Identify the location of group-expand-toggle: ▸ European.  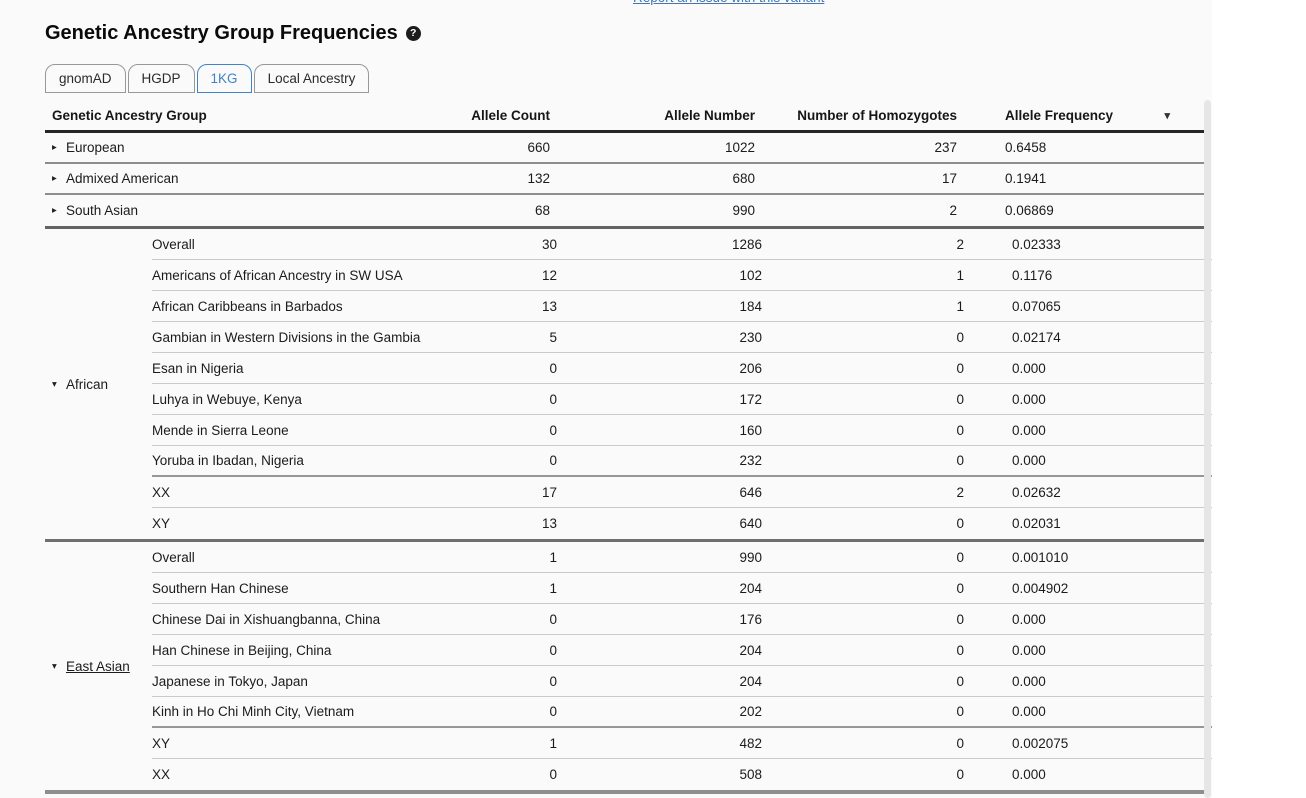
(215, 147).